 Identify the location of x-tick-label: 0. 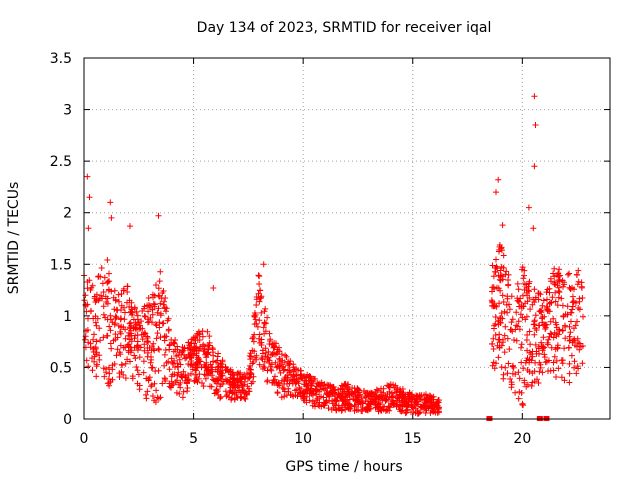
(84, 439).